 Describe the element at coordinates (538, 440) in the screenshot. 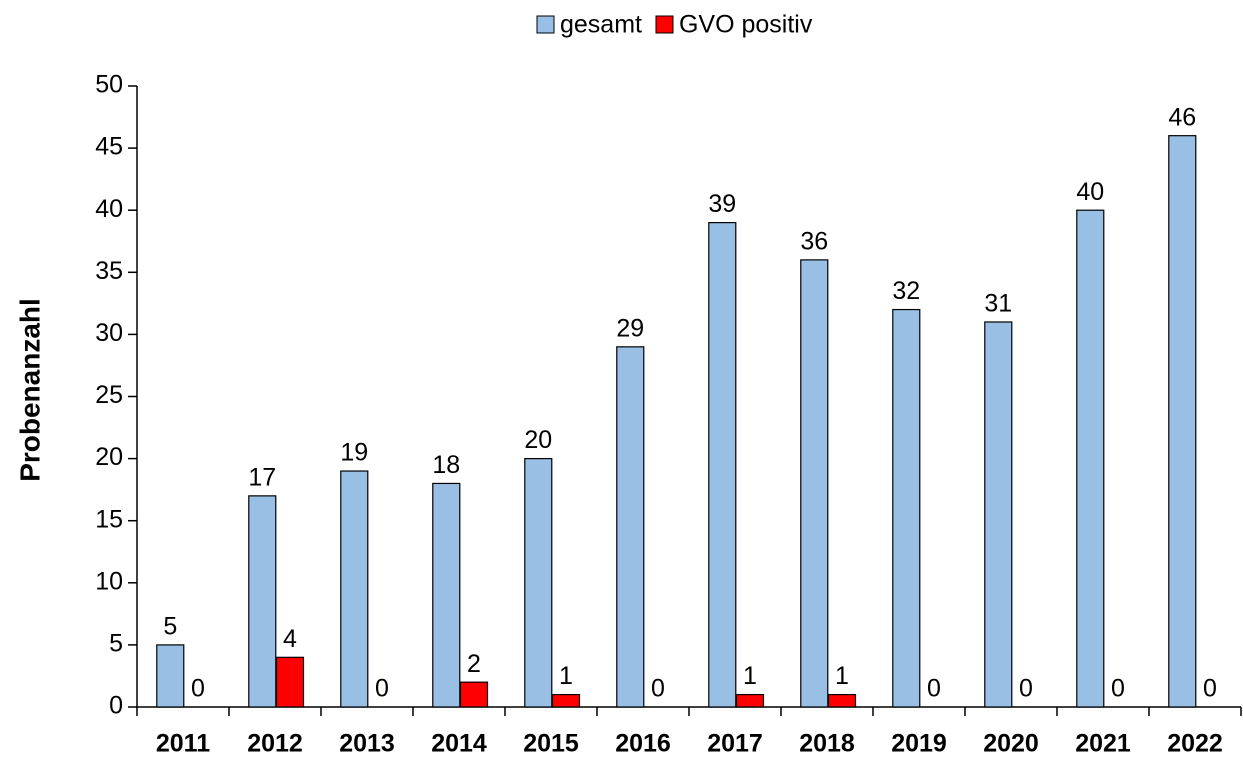

I see `value-label: 20` at that location.